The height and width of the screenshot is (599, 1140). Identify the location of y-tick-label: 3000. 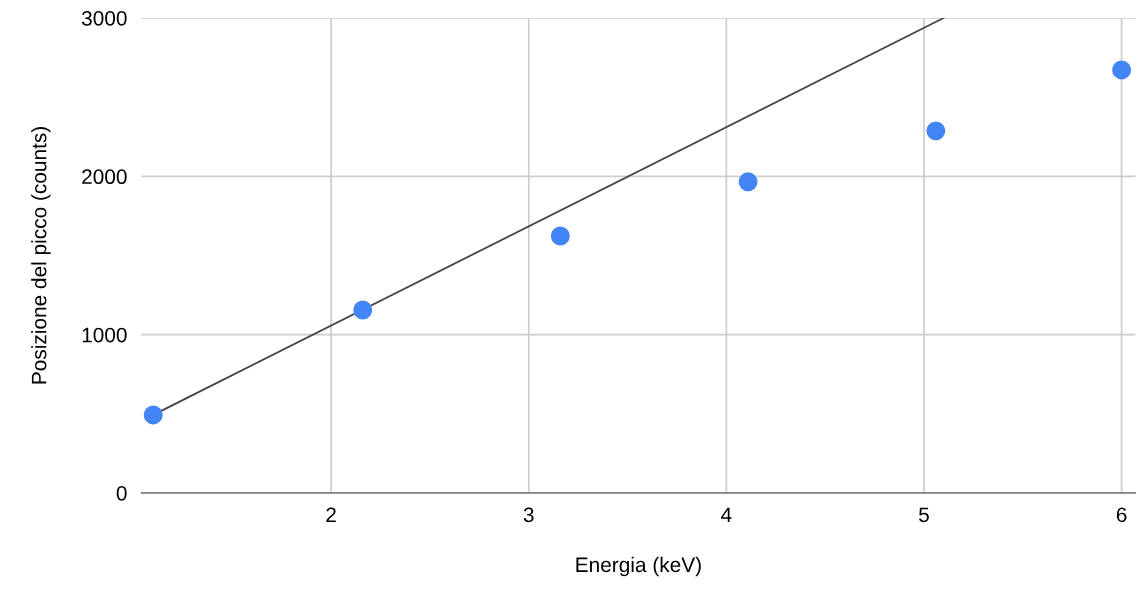
(104, 18).